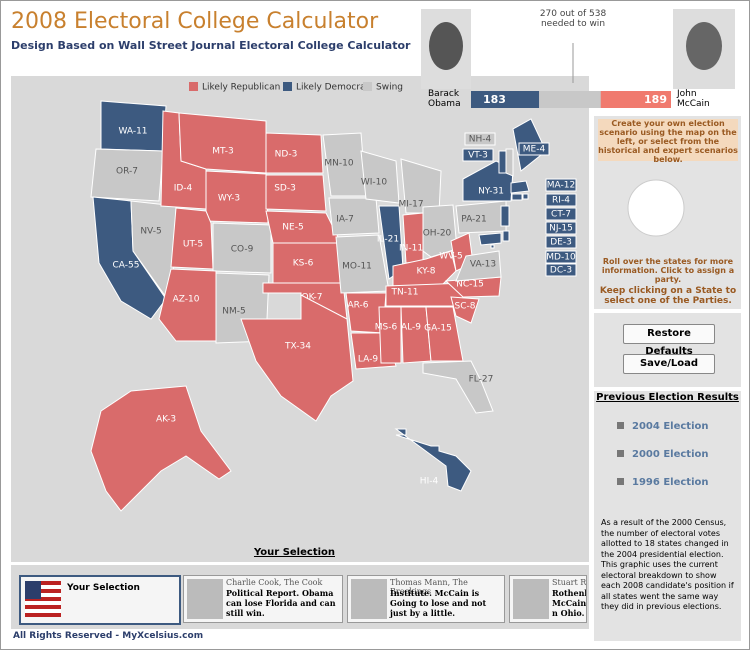 This screenshot has height=650, width=750. Describe the element at coordinates (670, 482) in the screenshot. I see `election-label: 1996 Election` at that location.